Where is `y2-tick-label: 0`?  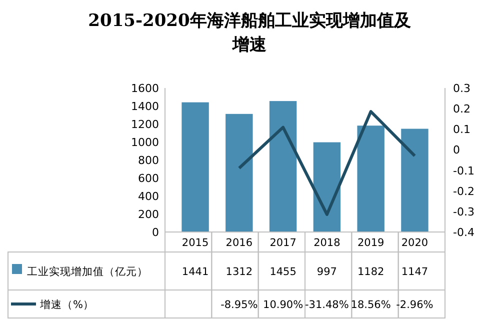 y2-tick-label: 0 is located at coordinates (456, 150).